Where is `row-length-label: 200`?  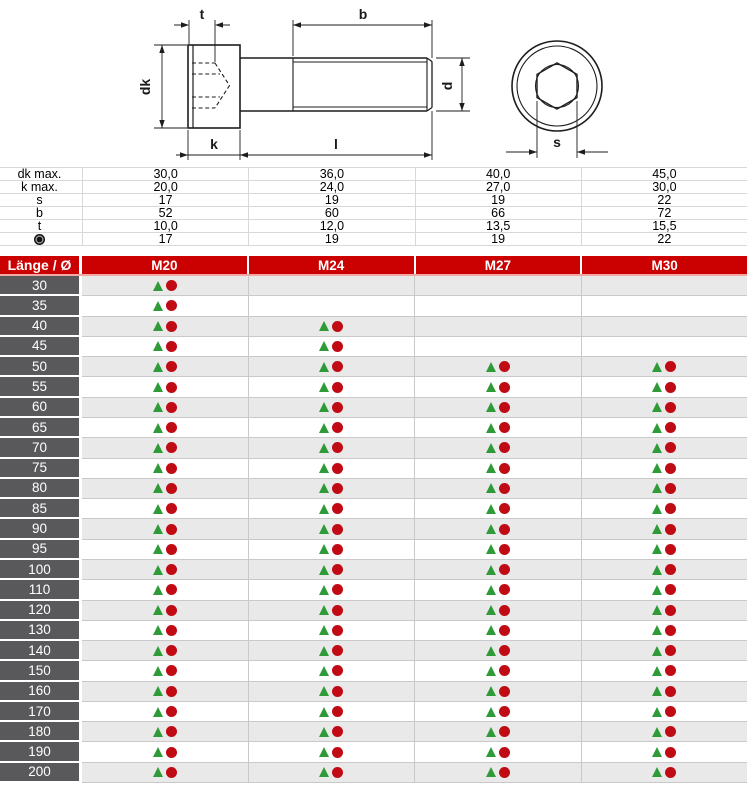 row-length-label: 200 is located at coordinates (39, 773).